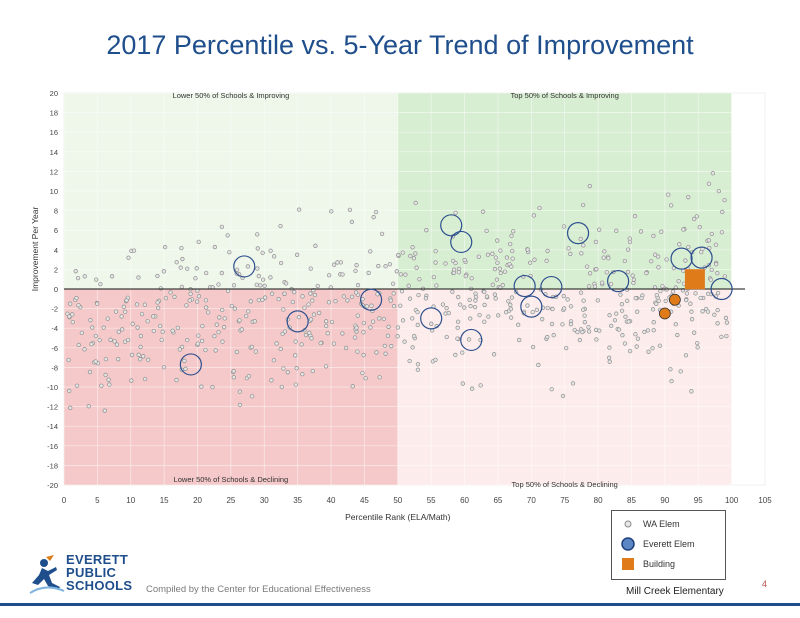  I want to click on x-tick-label: 15, so click(164, 500).